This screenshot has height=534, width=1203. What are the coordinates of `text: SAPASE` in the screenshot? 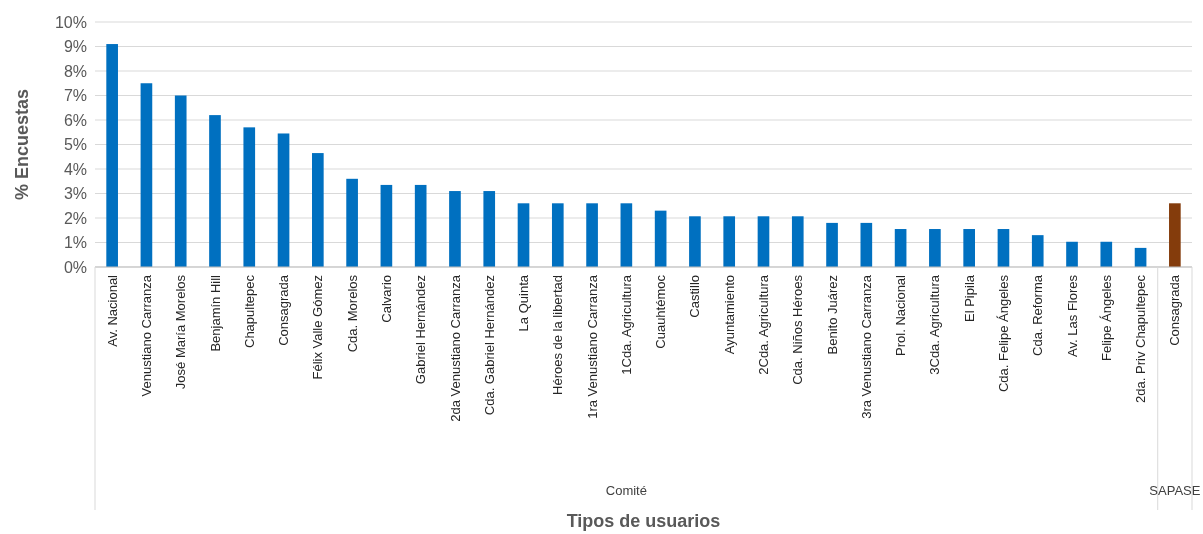 It's located at (1175, 490).